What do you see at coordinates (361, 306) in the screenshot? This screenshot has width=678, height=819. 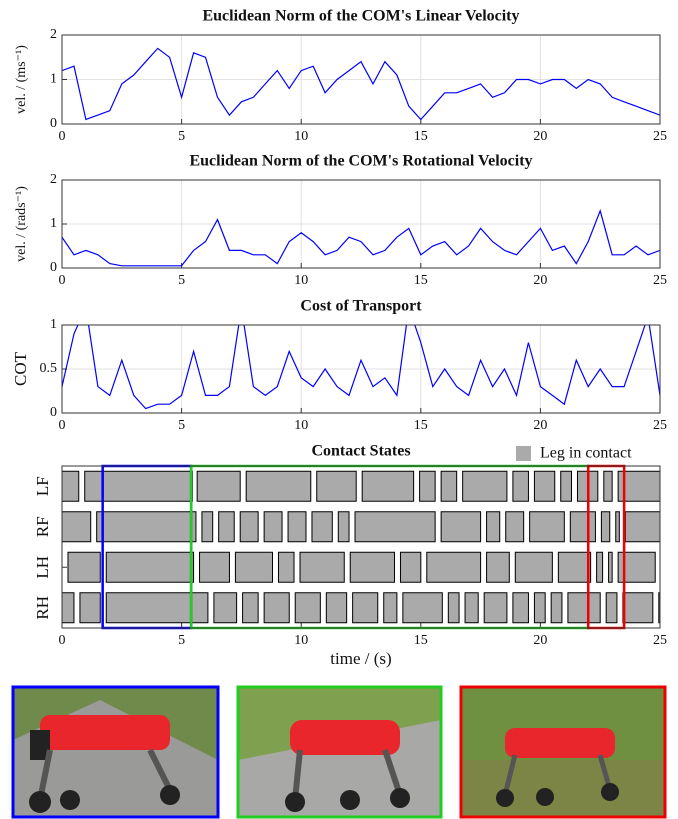 I see `chart-title: Cost of Transport` at bounding box center [361, 306].